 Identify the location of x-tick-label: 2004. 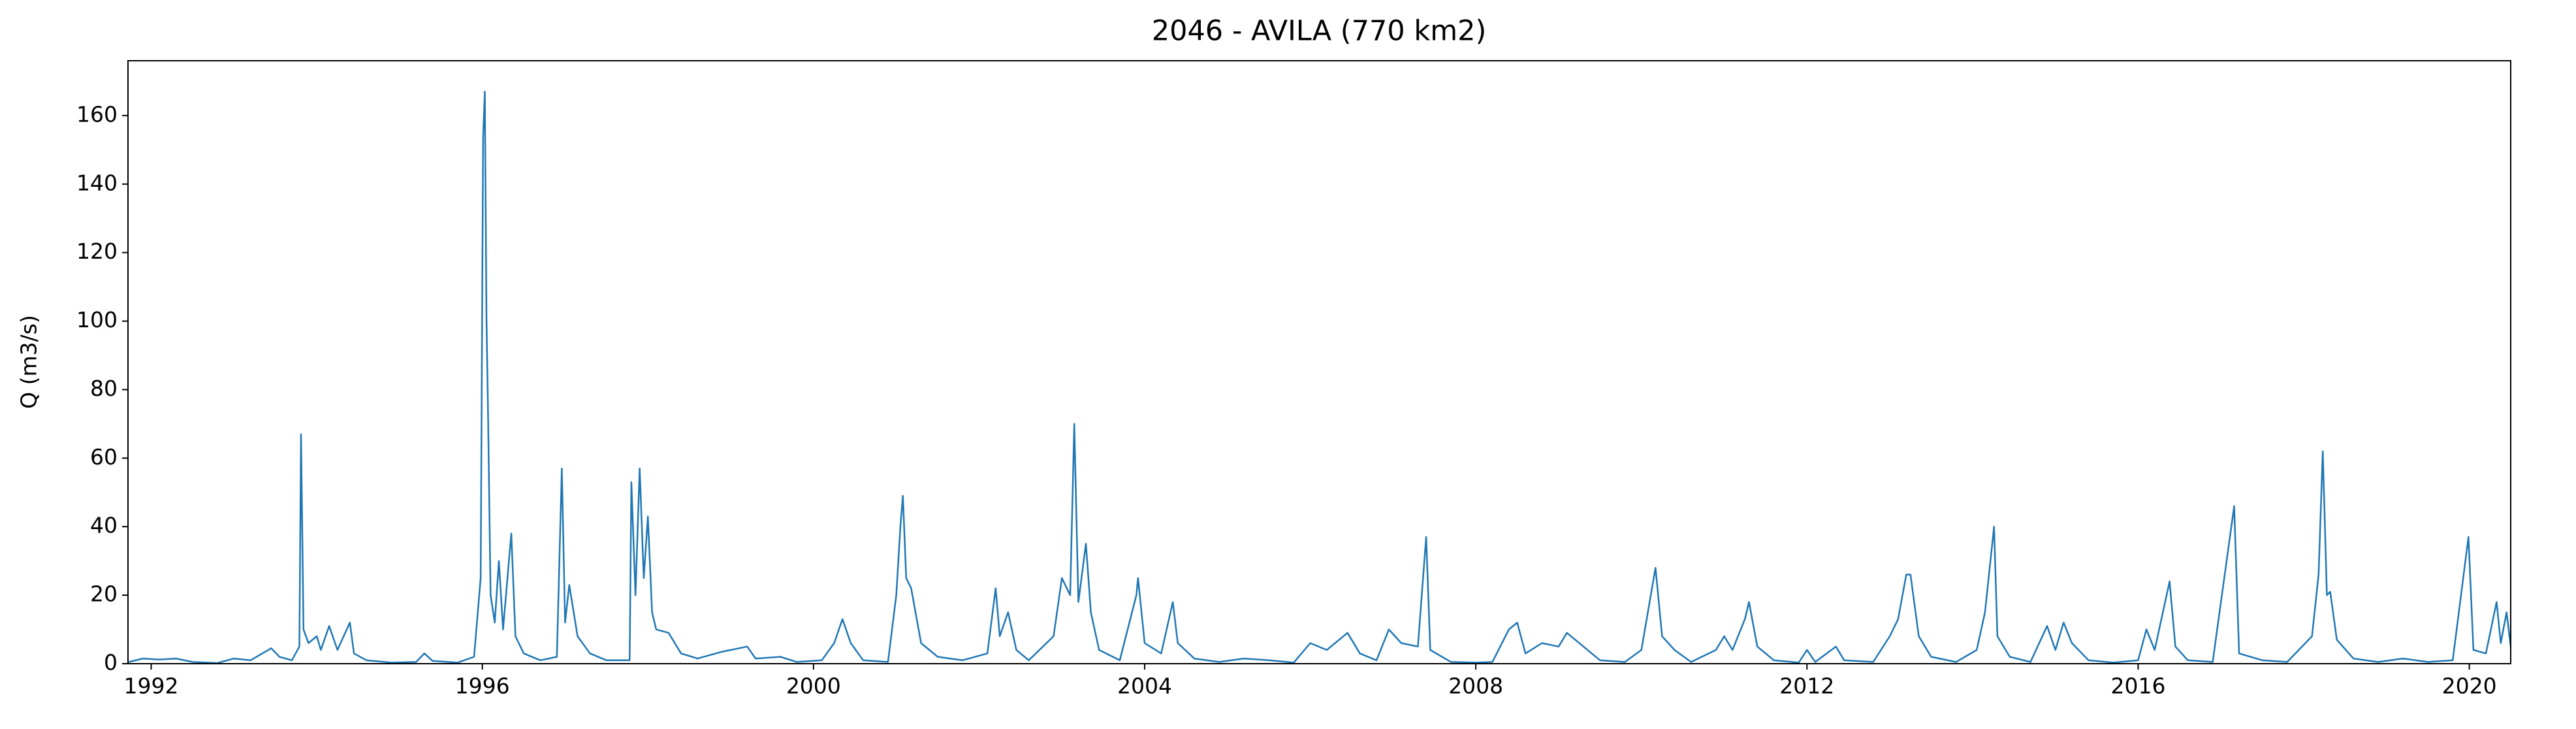
(1145, 686).